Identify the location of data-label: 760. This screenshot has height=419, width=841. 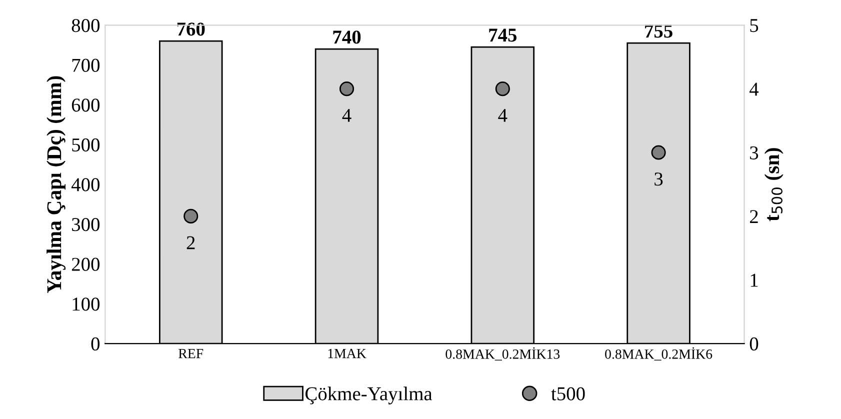
(191, 29).